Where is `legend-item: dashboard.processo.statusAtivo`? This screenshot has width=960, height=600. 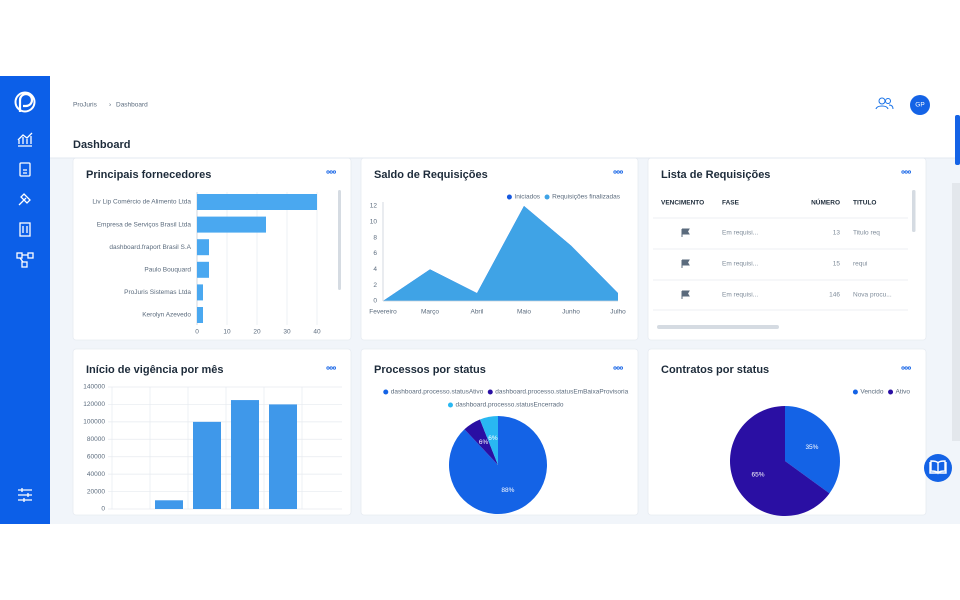 legend-item: dashboard.processo.statusAtivo is located at coordinates (433, 392).